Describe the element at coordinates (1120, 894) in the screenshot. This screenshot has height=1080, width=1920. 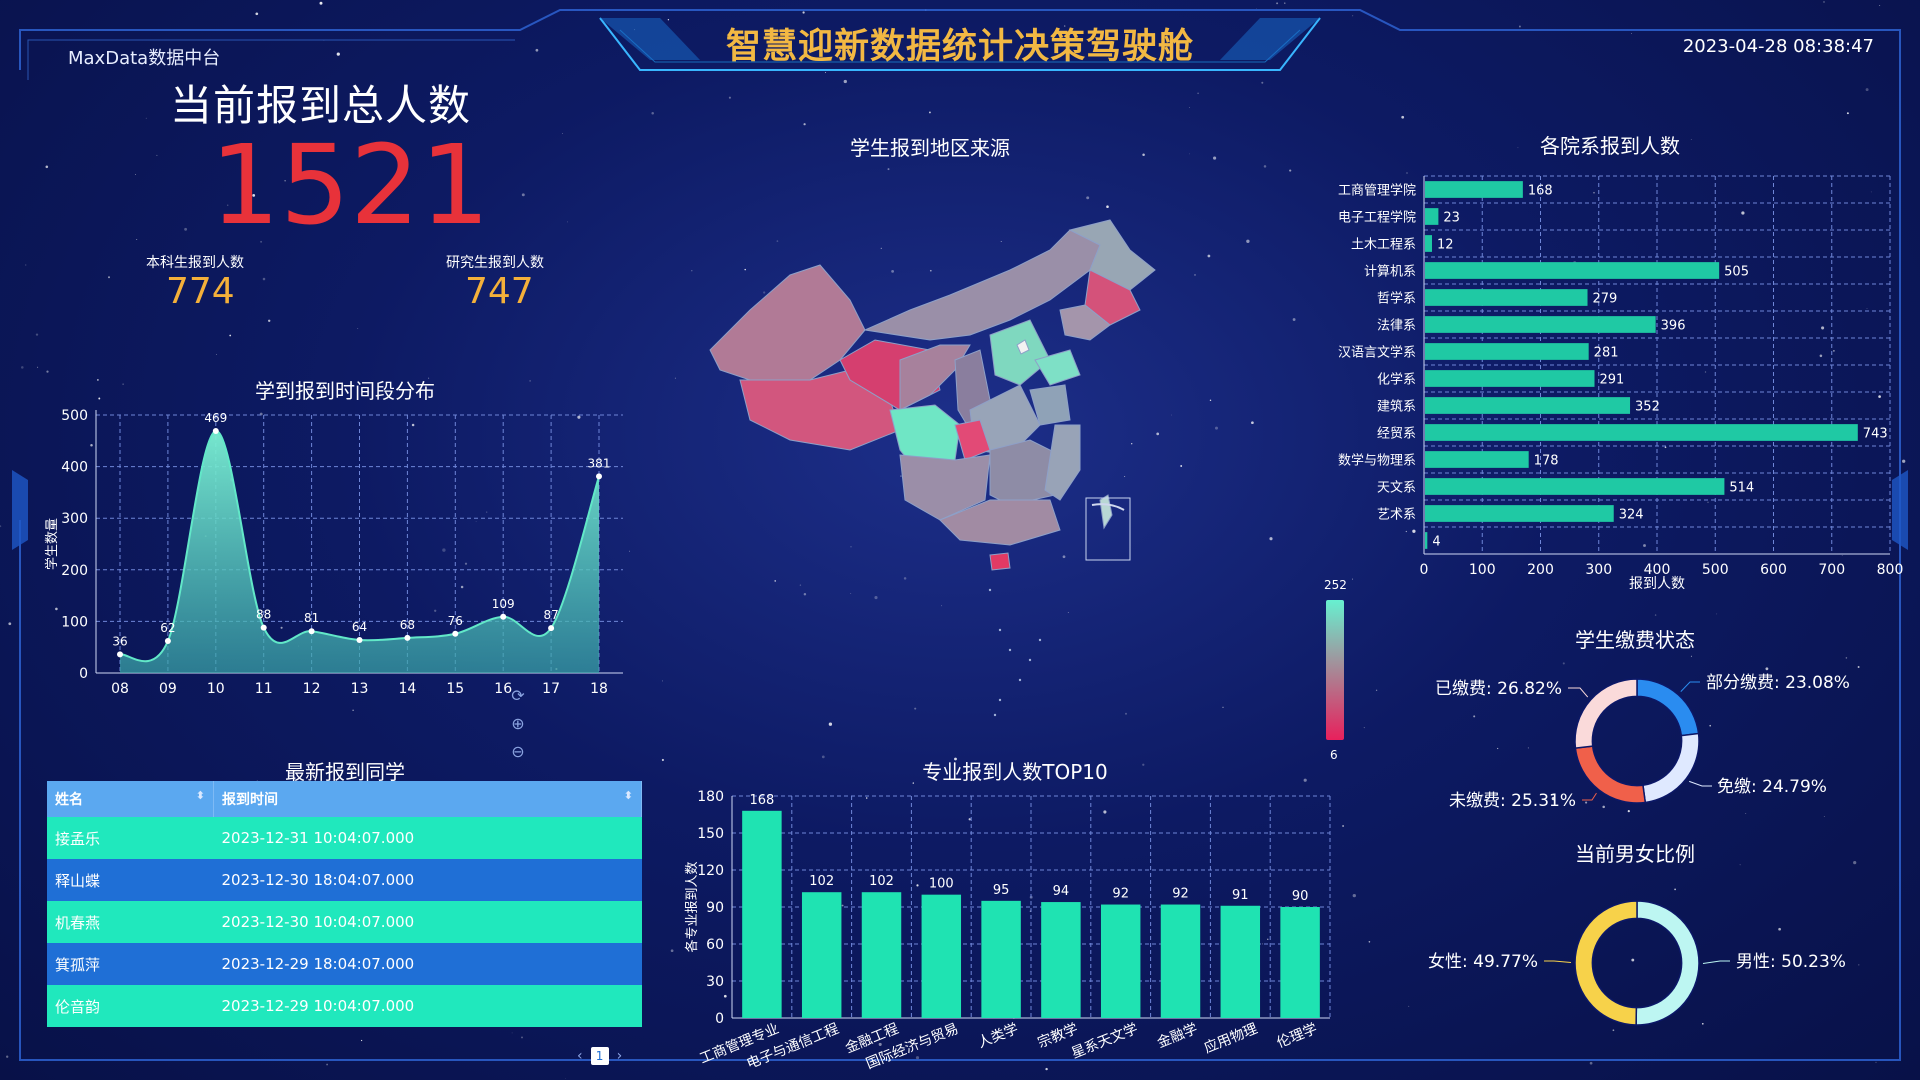
I see `data-label: 92` at that location.